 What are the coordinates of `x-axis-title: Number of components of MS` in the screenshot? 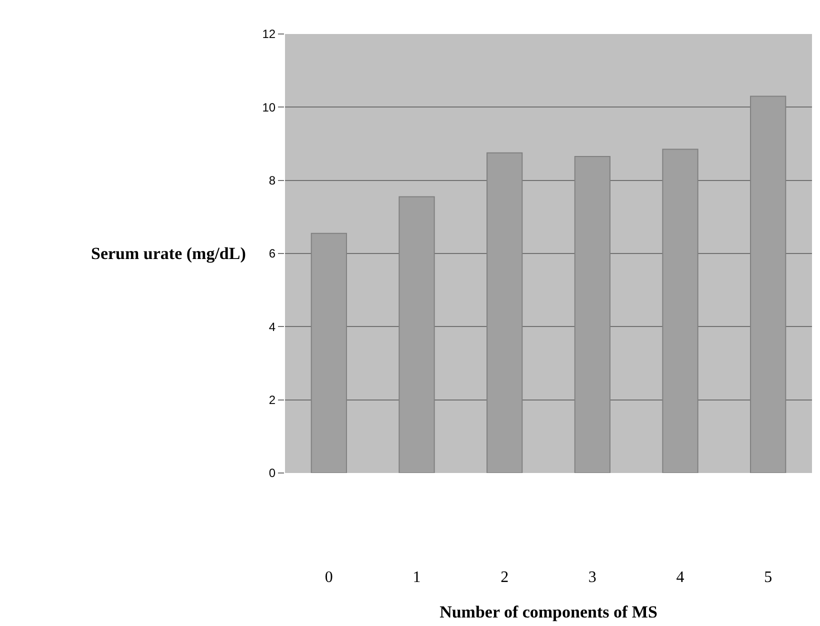 It's located at (549, 612).